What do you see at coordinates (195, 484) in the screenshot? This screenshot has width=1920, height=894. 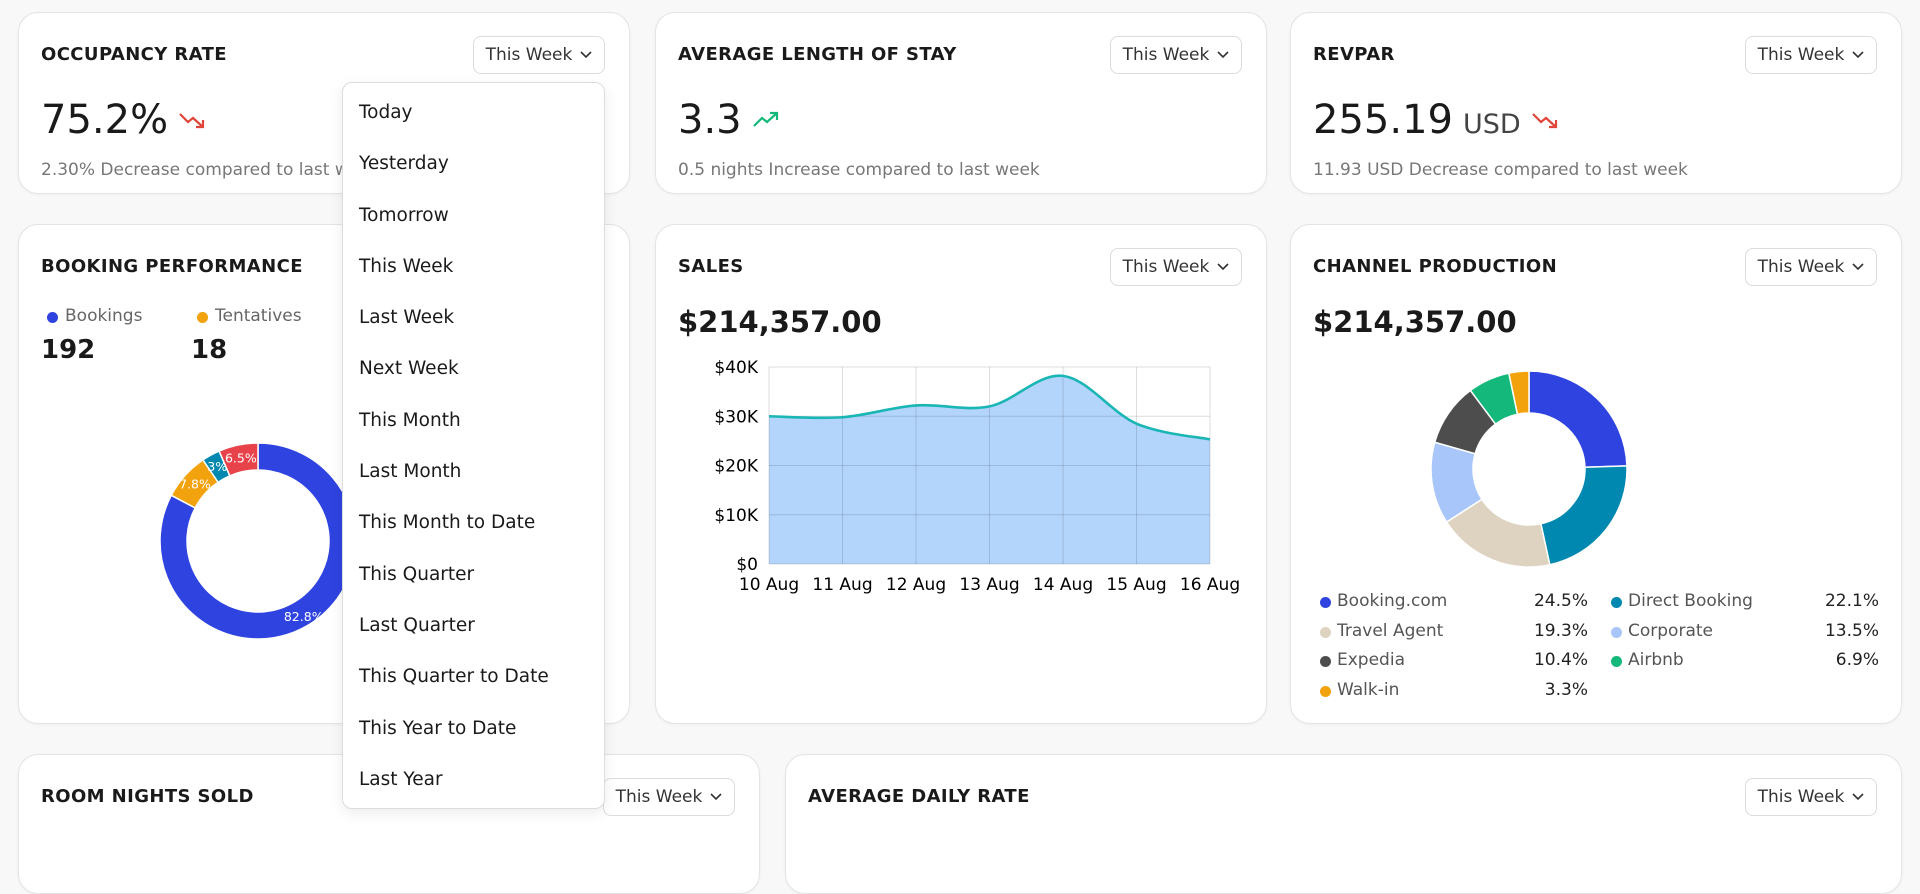 I see `slice-label: 7.8%` at bounding box center [195, 484].